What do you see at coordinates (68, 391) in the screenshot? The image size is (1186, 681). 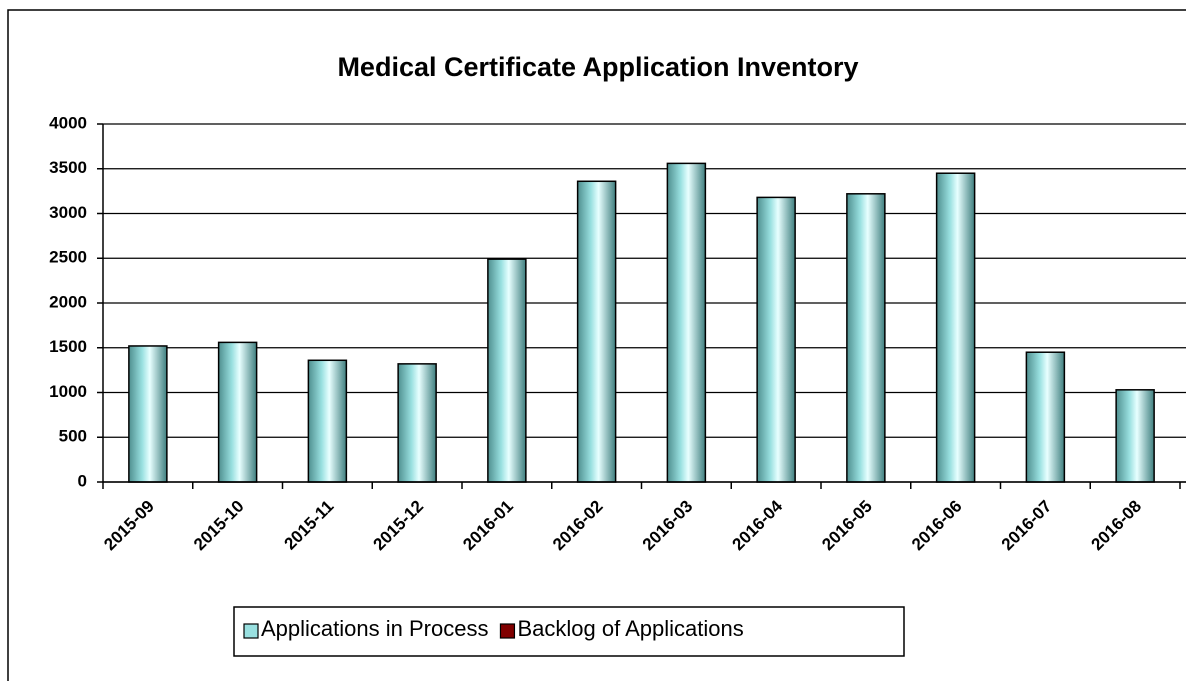 I see `y-tick-label: 1000` at bounding box center [68, 391].